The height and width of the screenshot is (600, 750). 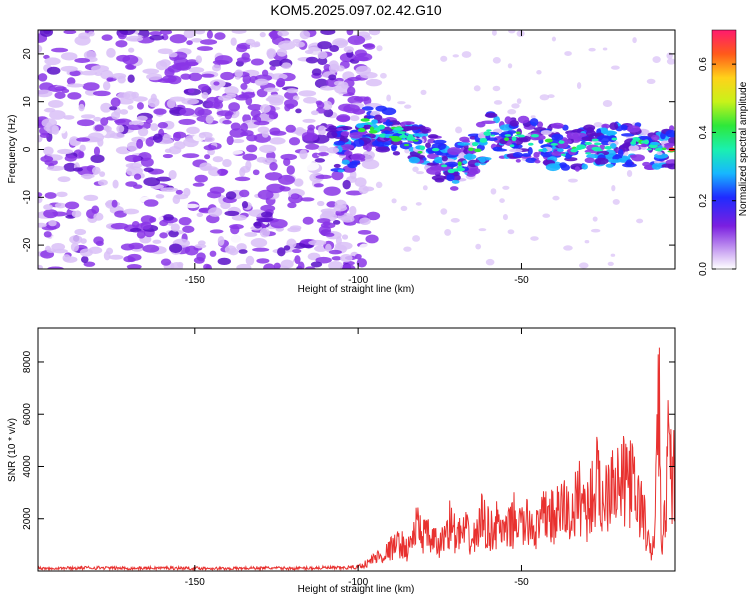 I want to click on snr-x-tick-label: -50, so click(x=521, y=582).